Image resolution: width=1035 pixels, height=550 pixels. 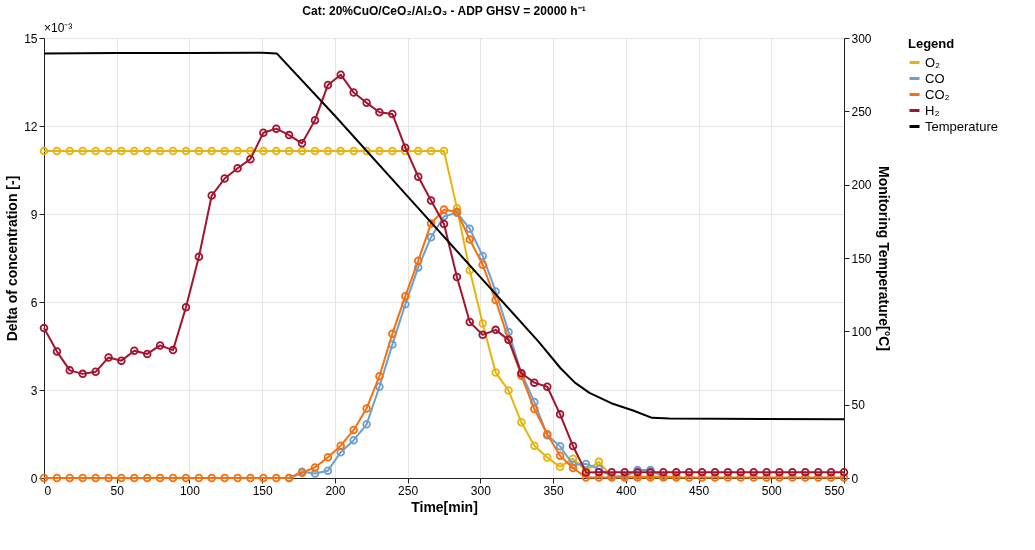 What do you see at coordinates (408, 490) in the screenshot?
I see `x-tick-label: 250` at bounding box center [408, 490].